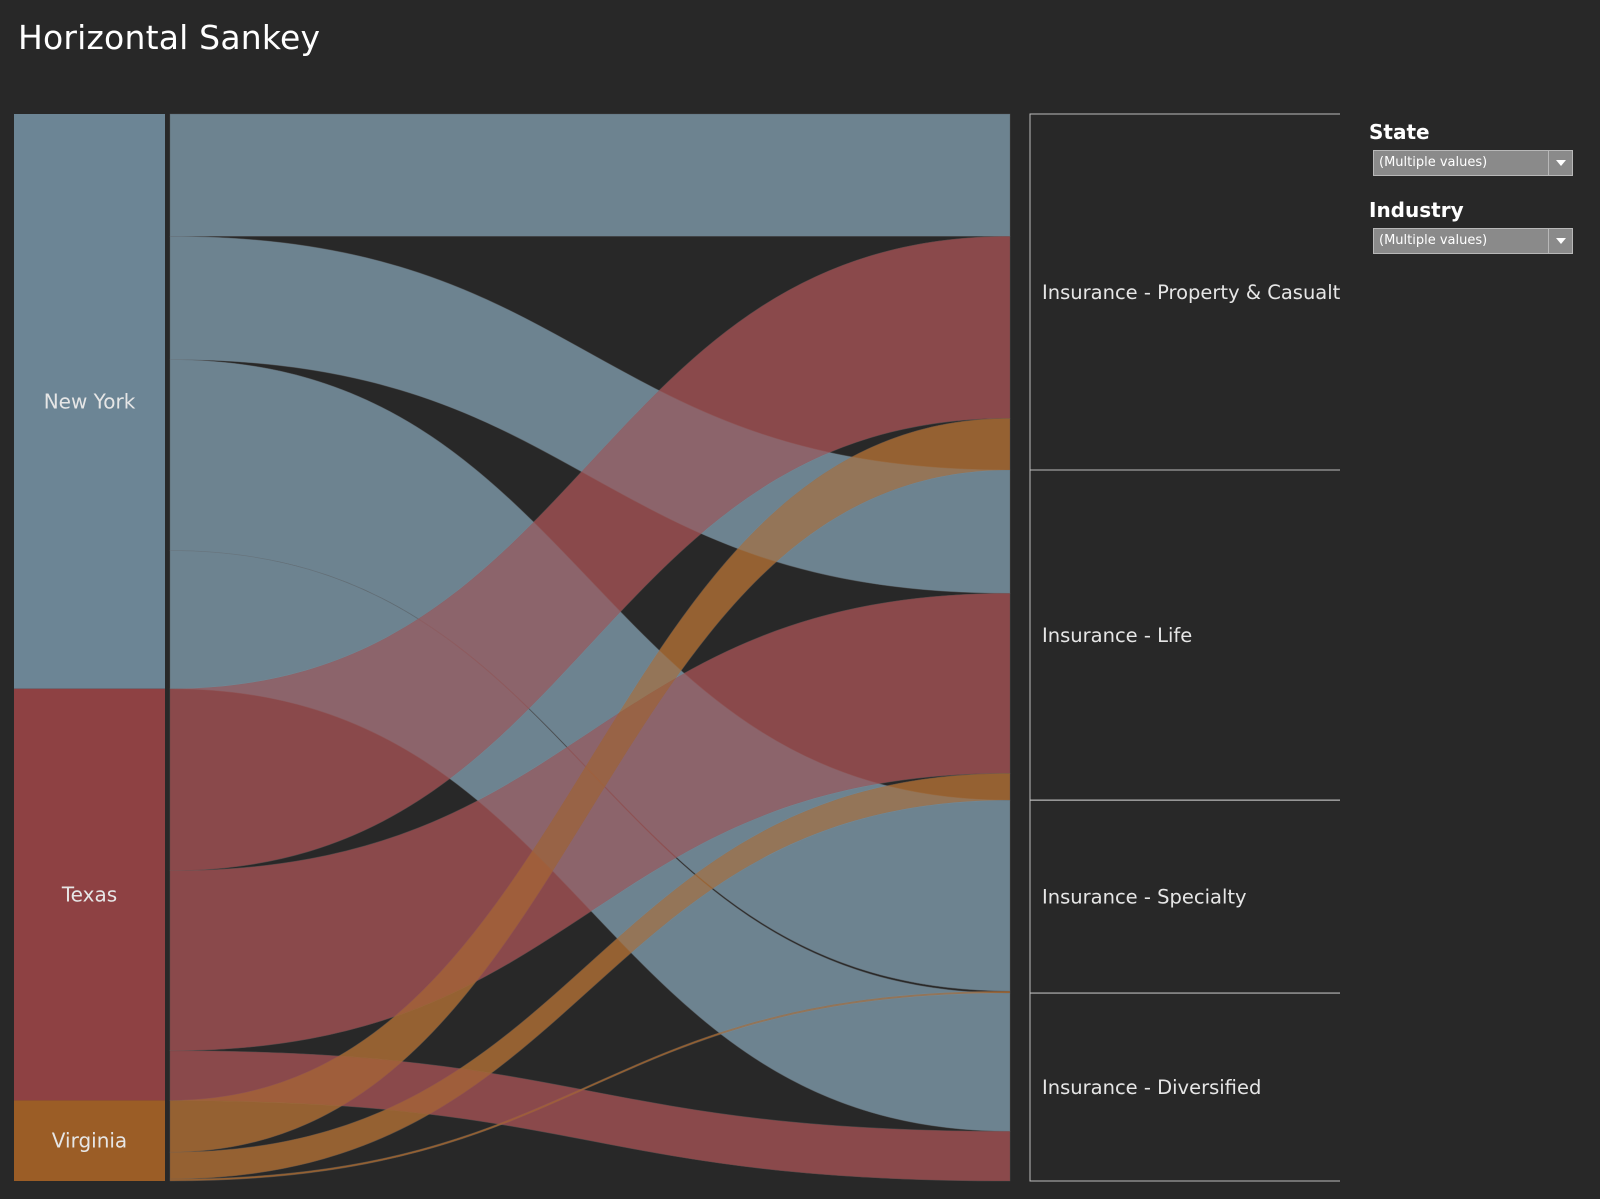 This screenshot has width=1600, height=1199. I want to click on source-node-new-york, so click(89, 401).